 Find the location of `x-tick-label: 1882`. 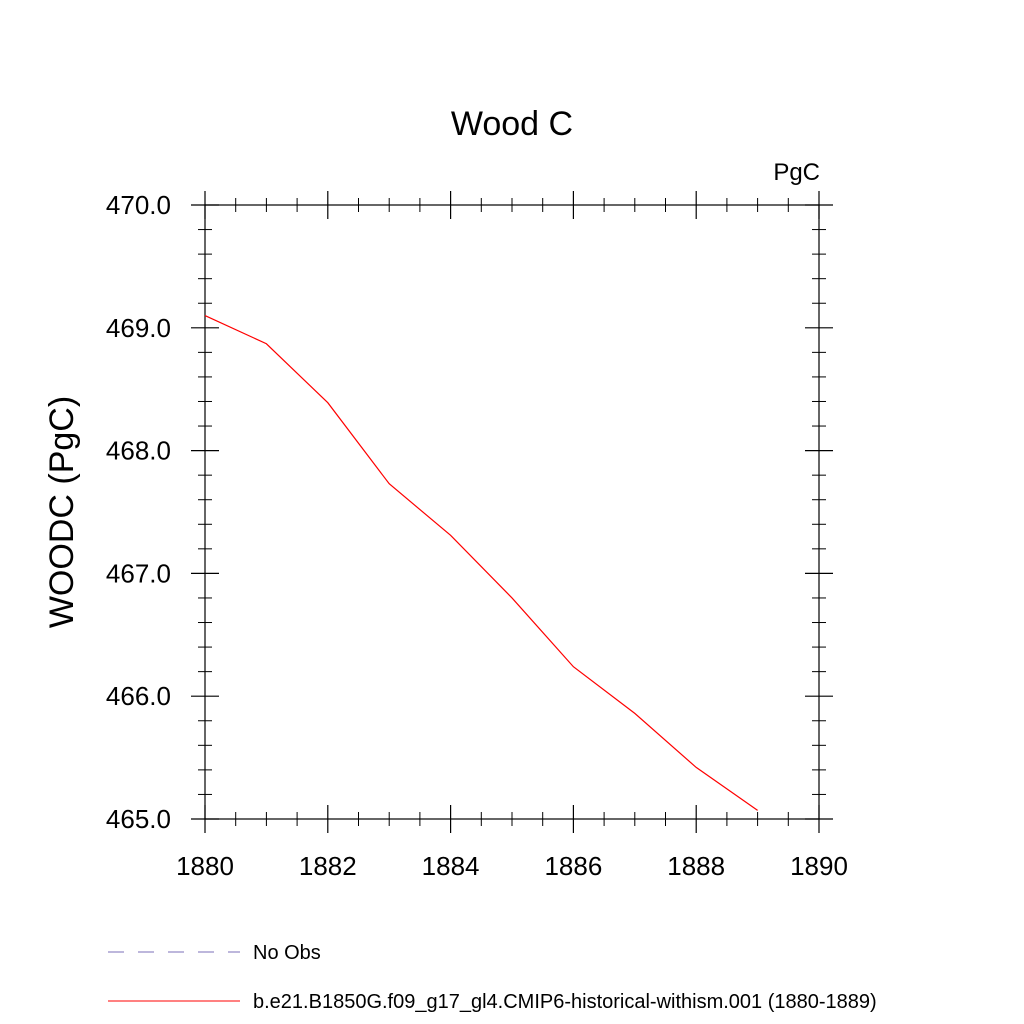

x-tick-label: 1882 is located at coordinates (328, 866).